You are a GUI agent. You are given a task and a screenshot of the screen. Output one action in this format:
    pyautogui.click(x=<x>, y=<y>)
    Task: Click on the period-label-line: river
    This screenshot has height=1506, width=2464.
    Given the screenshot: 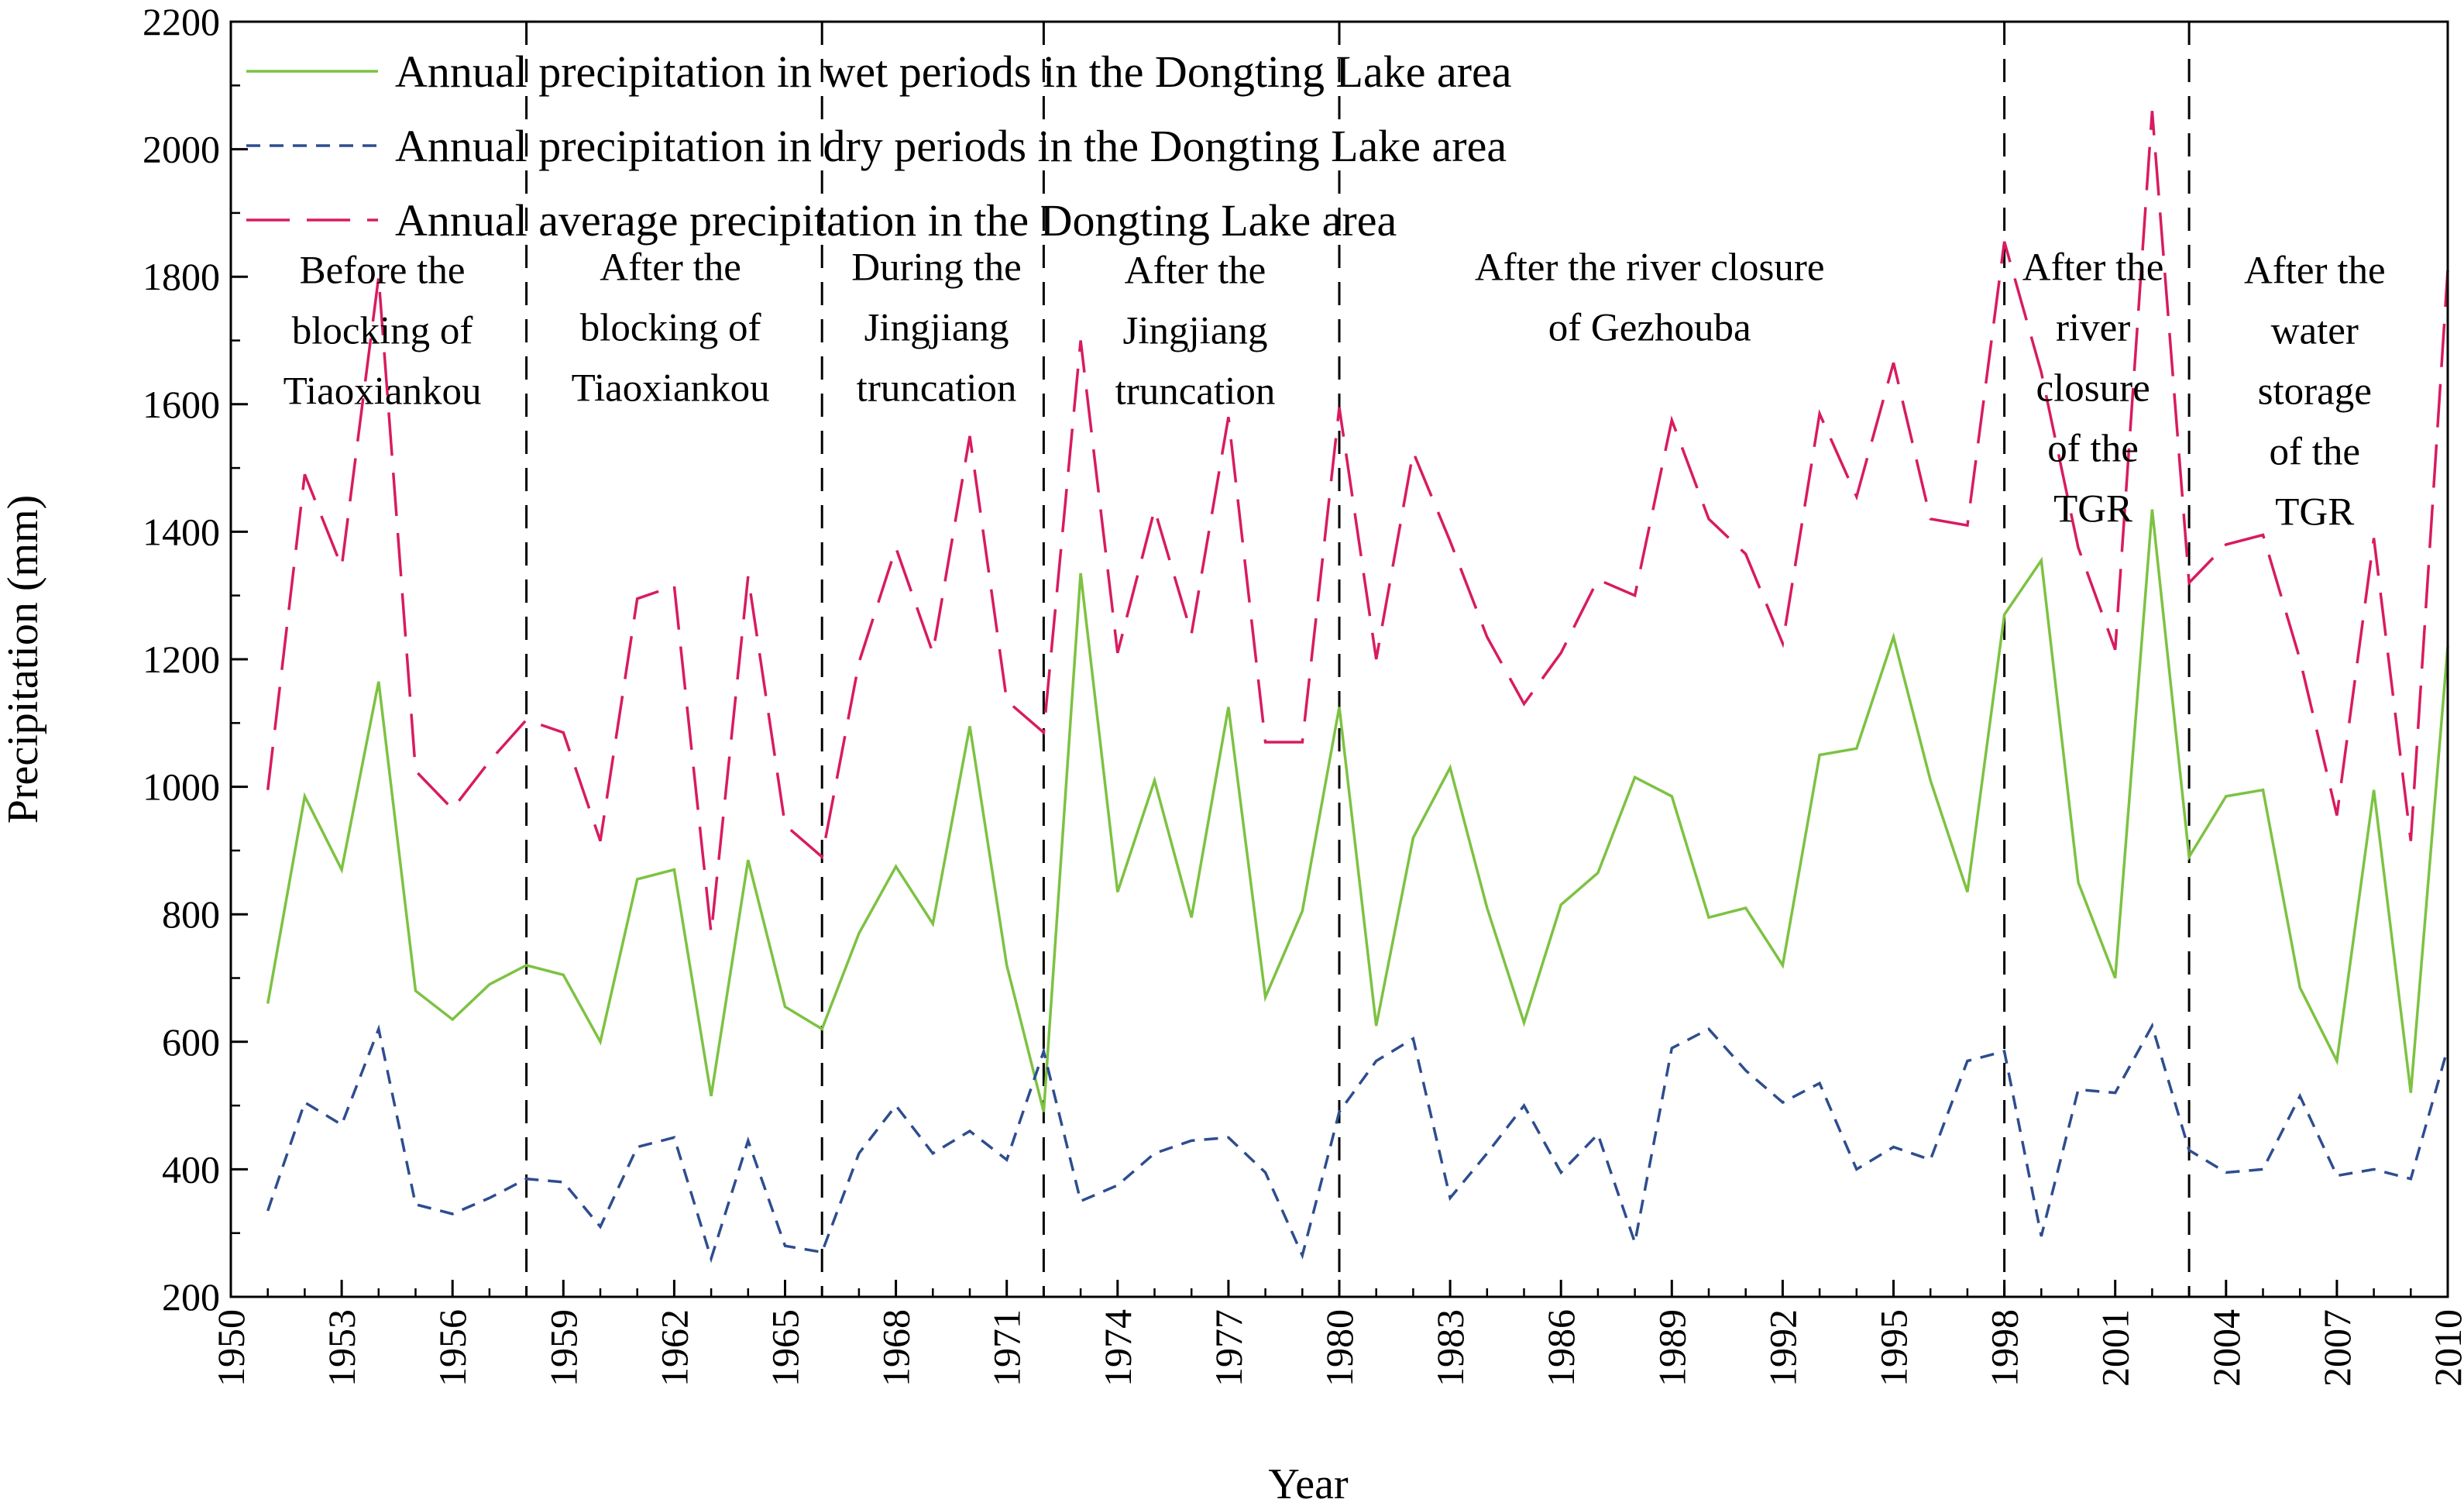 What is the action you would take?
    pyautogui.click(x=2093, y=327)
    